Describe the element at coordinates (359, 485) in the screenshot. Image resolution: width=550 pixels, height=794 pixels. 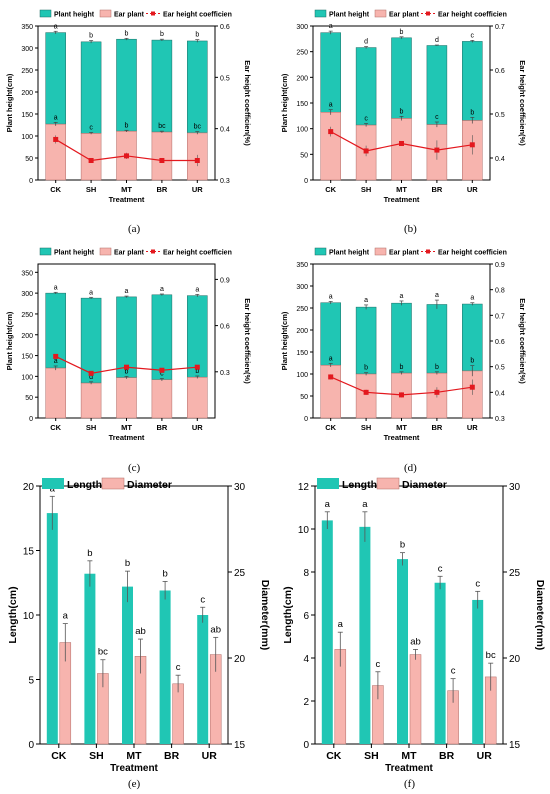
I see `legend-label-length: Length` at that location.